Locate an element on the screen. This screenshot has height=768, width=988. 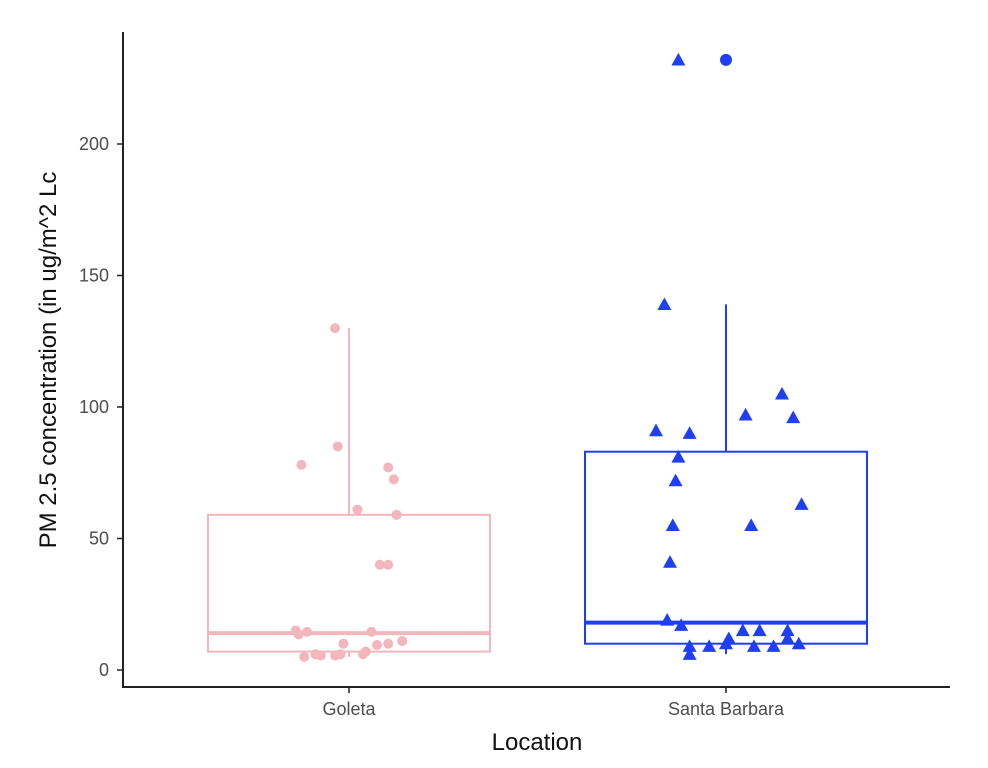
y-tick-label: 0 is located at coordinates (104, 670).